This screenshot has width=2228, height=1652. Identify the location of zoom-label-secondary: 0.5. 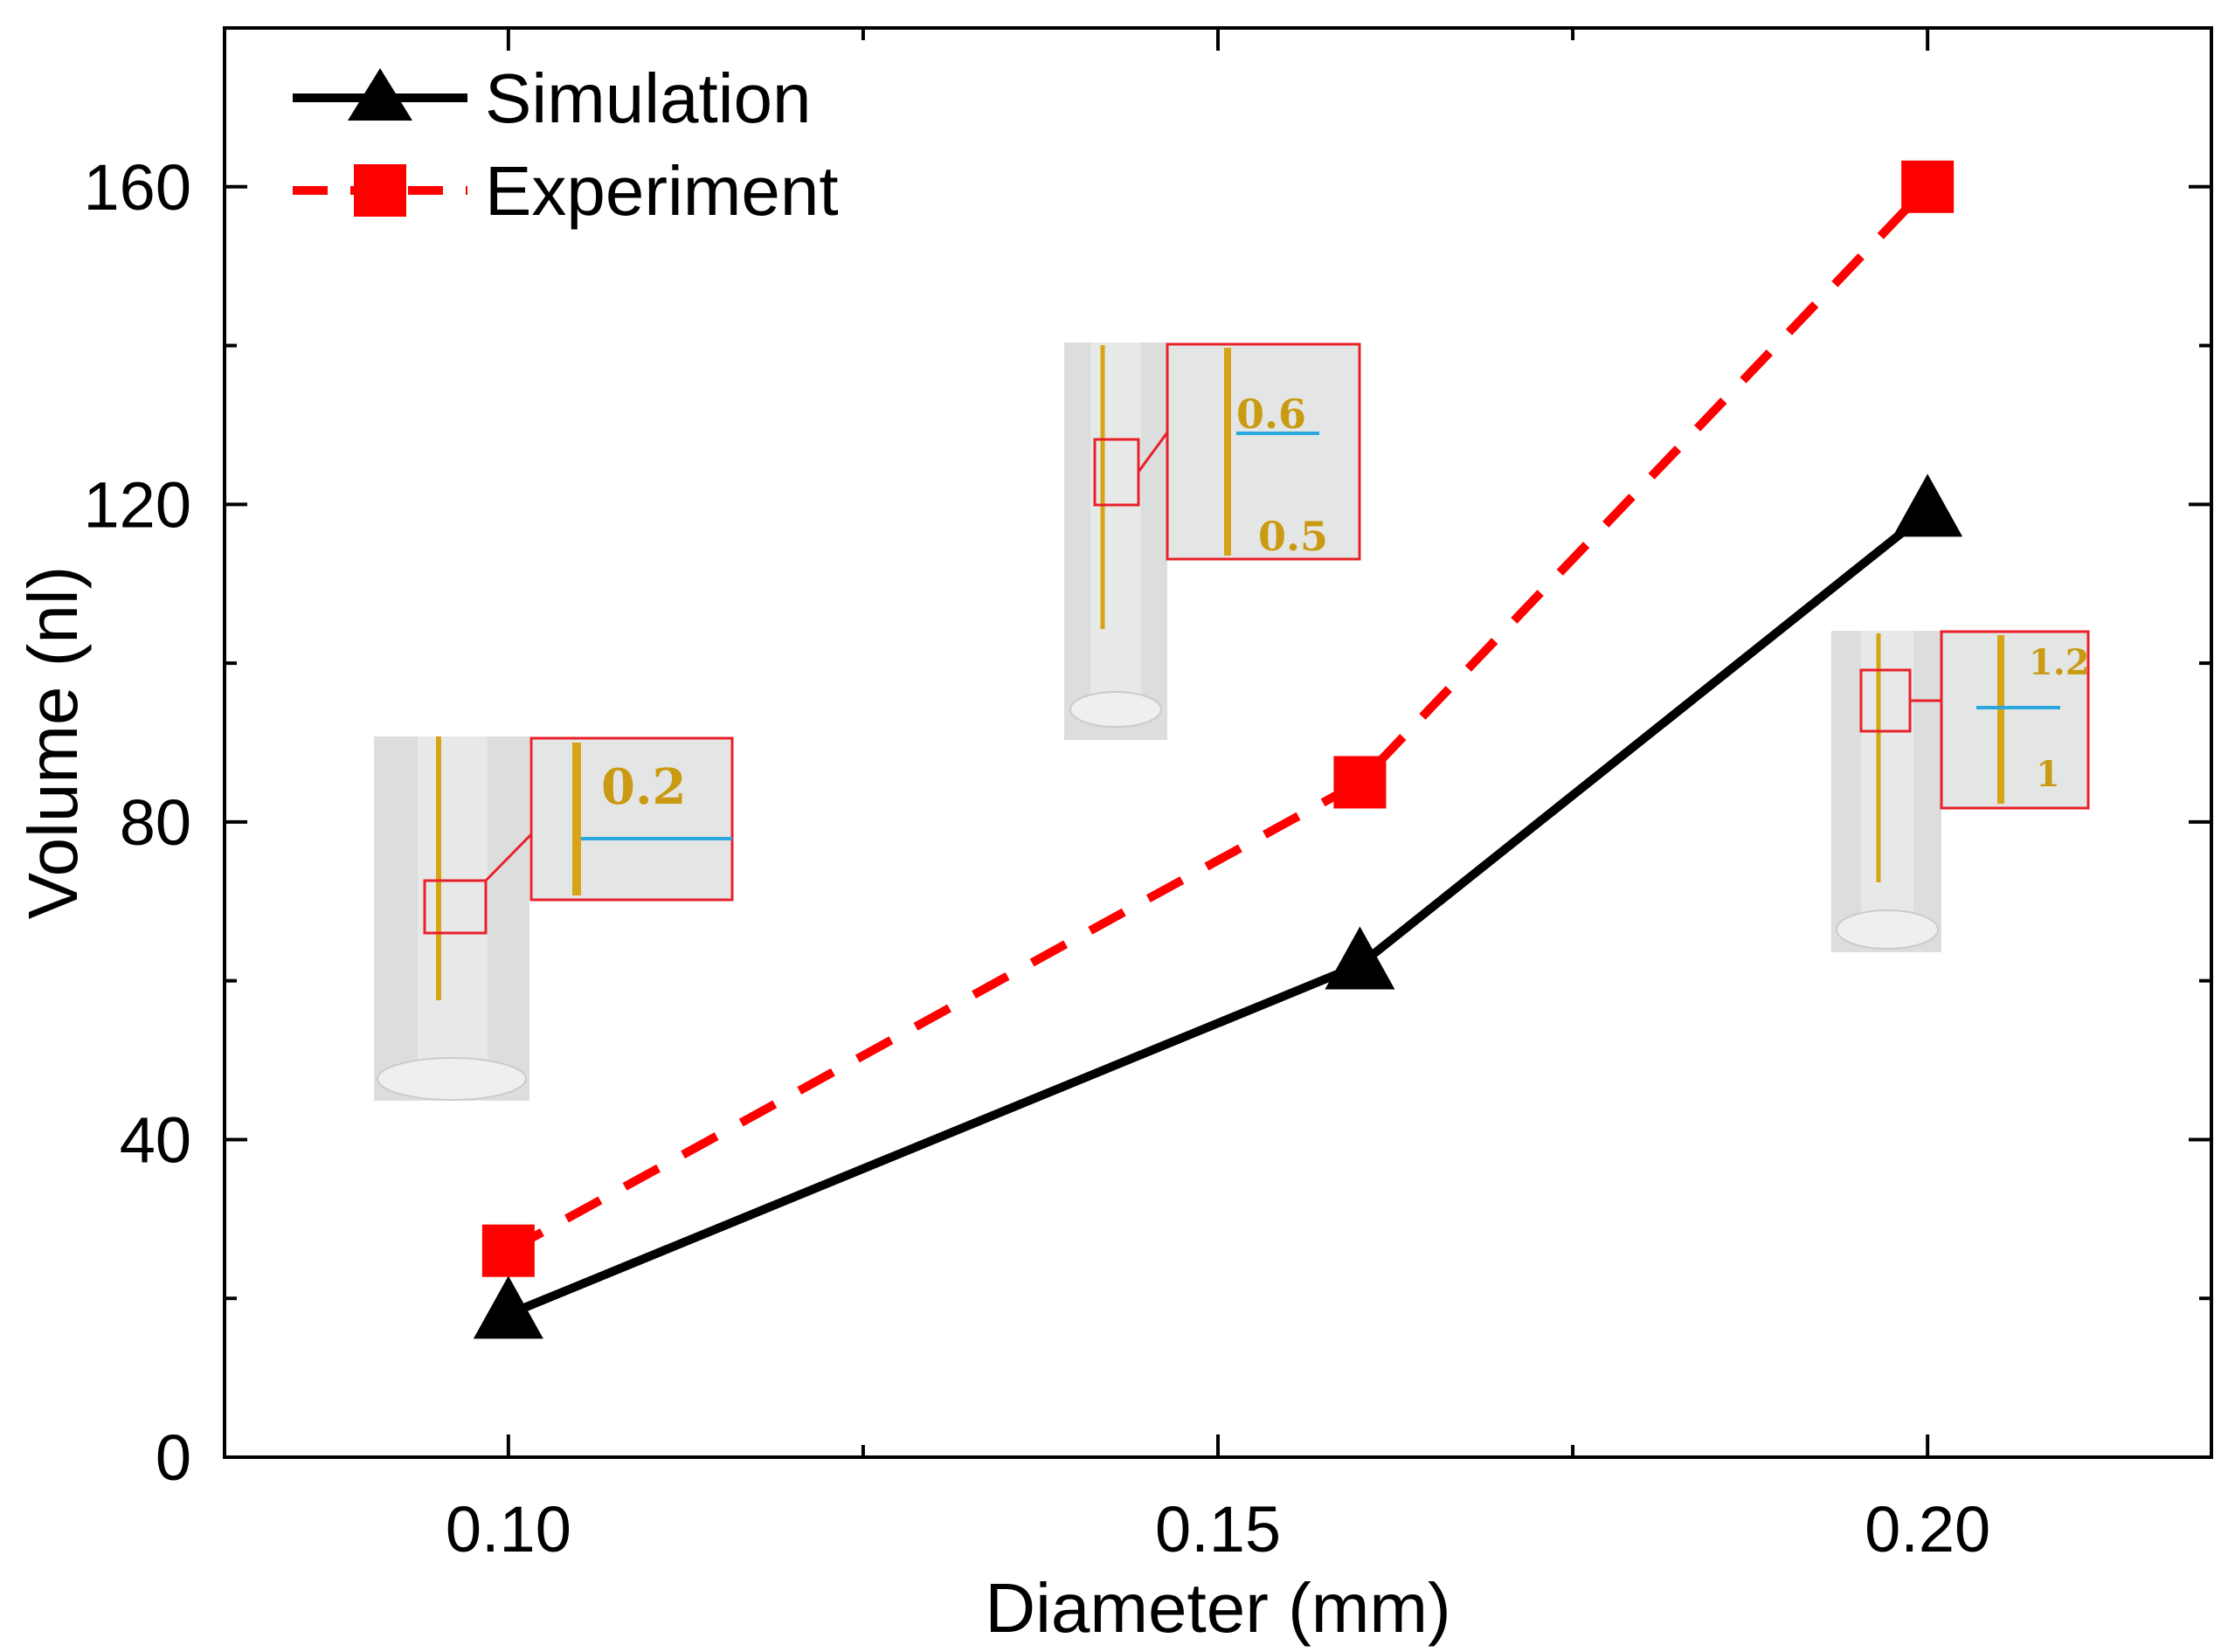
(1293, 536).